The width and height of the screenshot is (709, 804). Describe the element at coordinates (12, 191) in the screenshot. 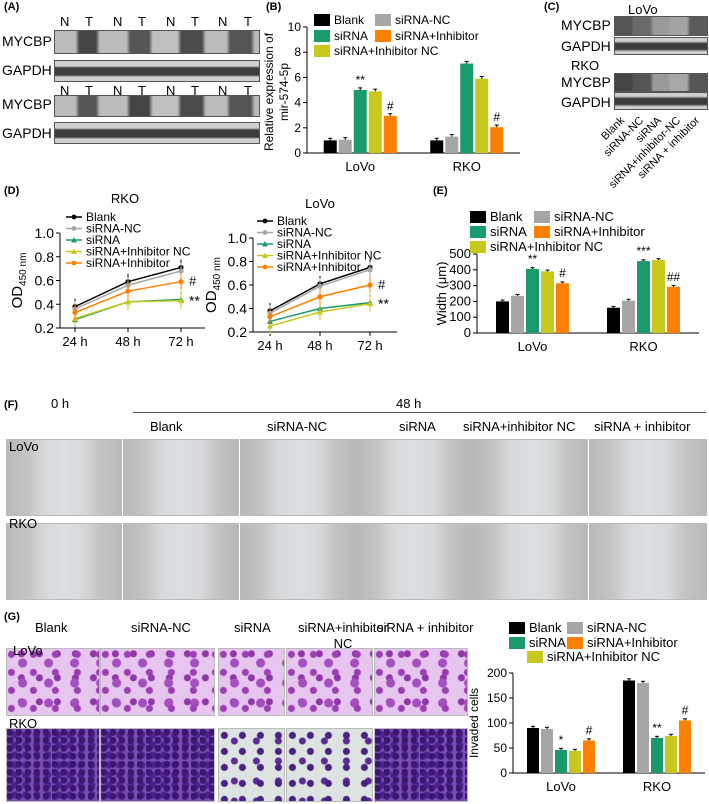

I see `panel-label-d: (D)` at that location.